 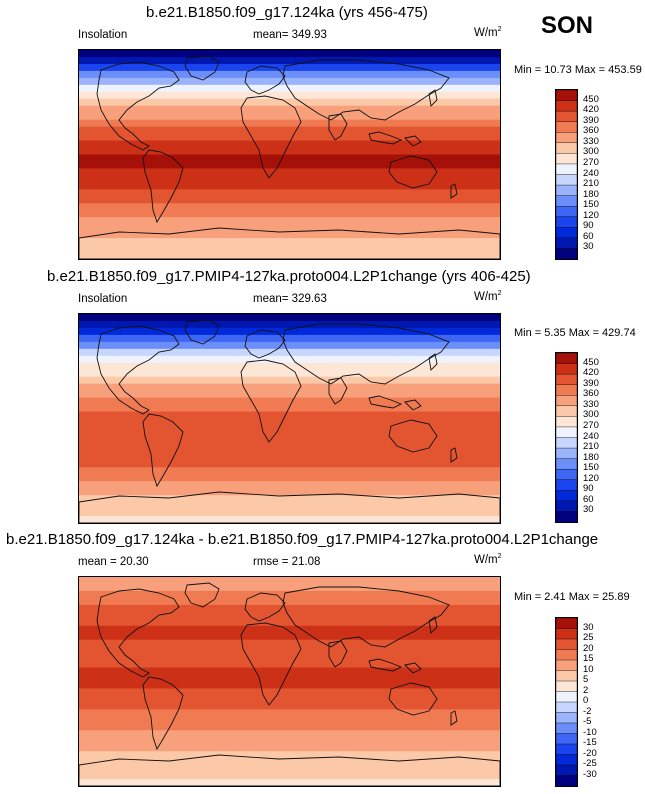 What do you see at coordinates (488, 559) in the screenshot?
I see `panel-3-units-label: W/m2` at bounding box center [488, 559].